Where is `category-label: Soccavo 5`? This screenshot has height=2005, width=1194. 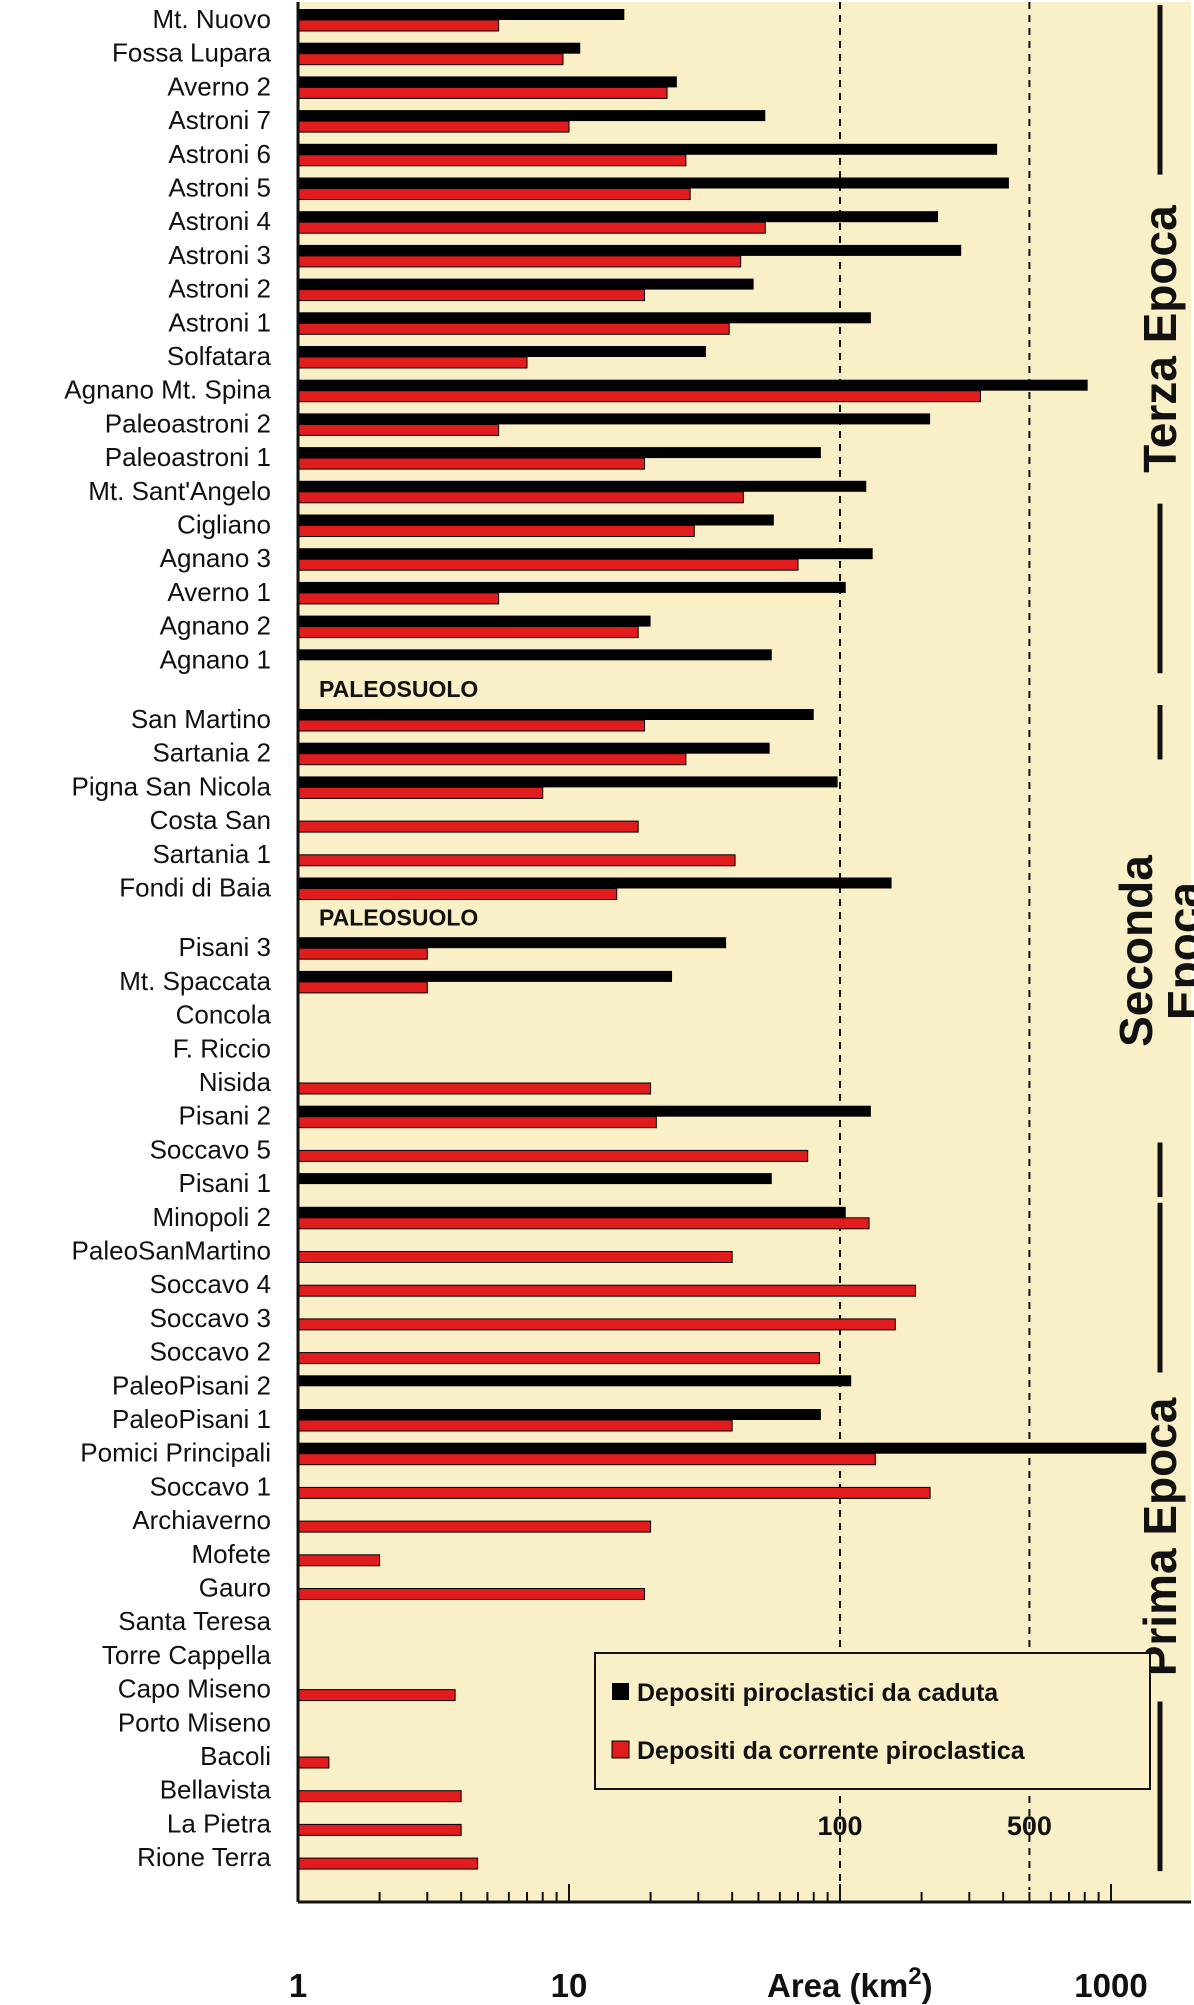
category-label: Soccavo 5 is located at coordinates (210, 1149).